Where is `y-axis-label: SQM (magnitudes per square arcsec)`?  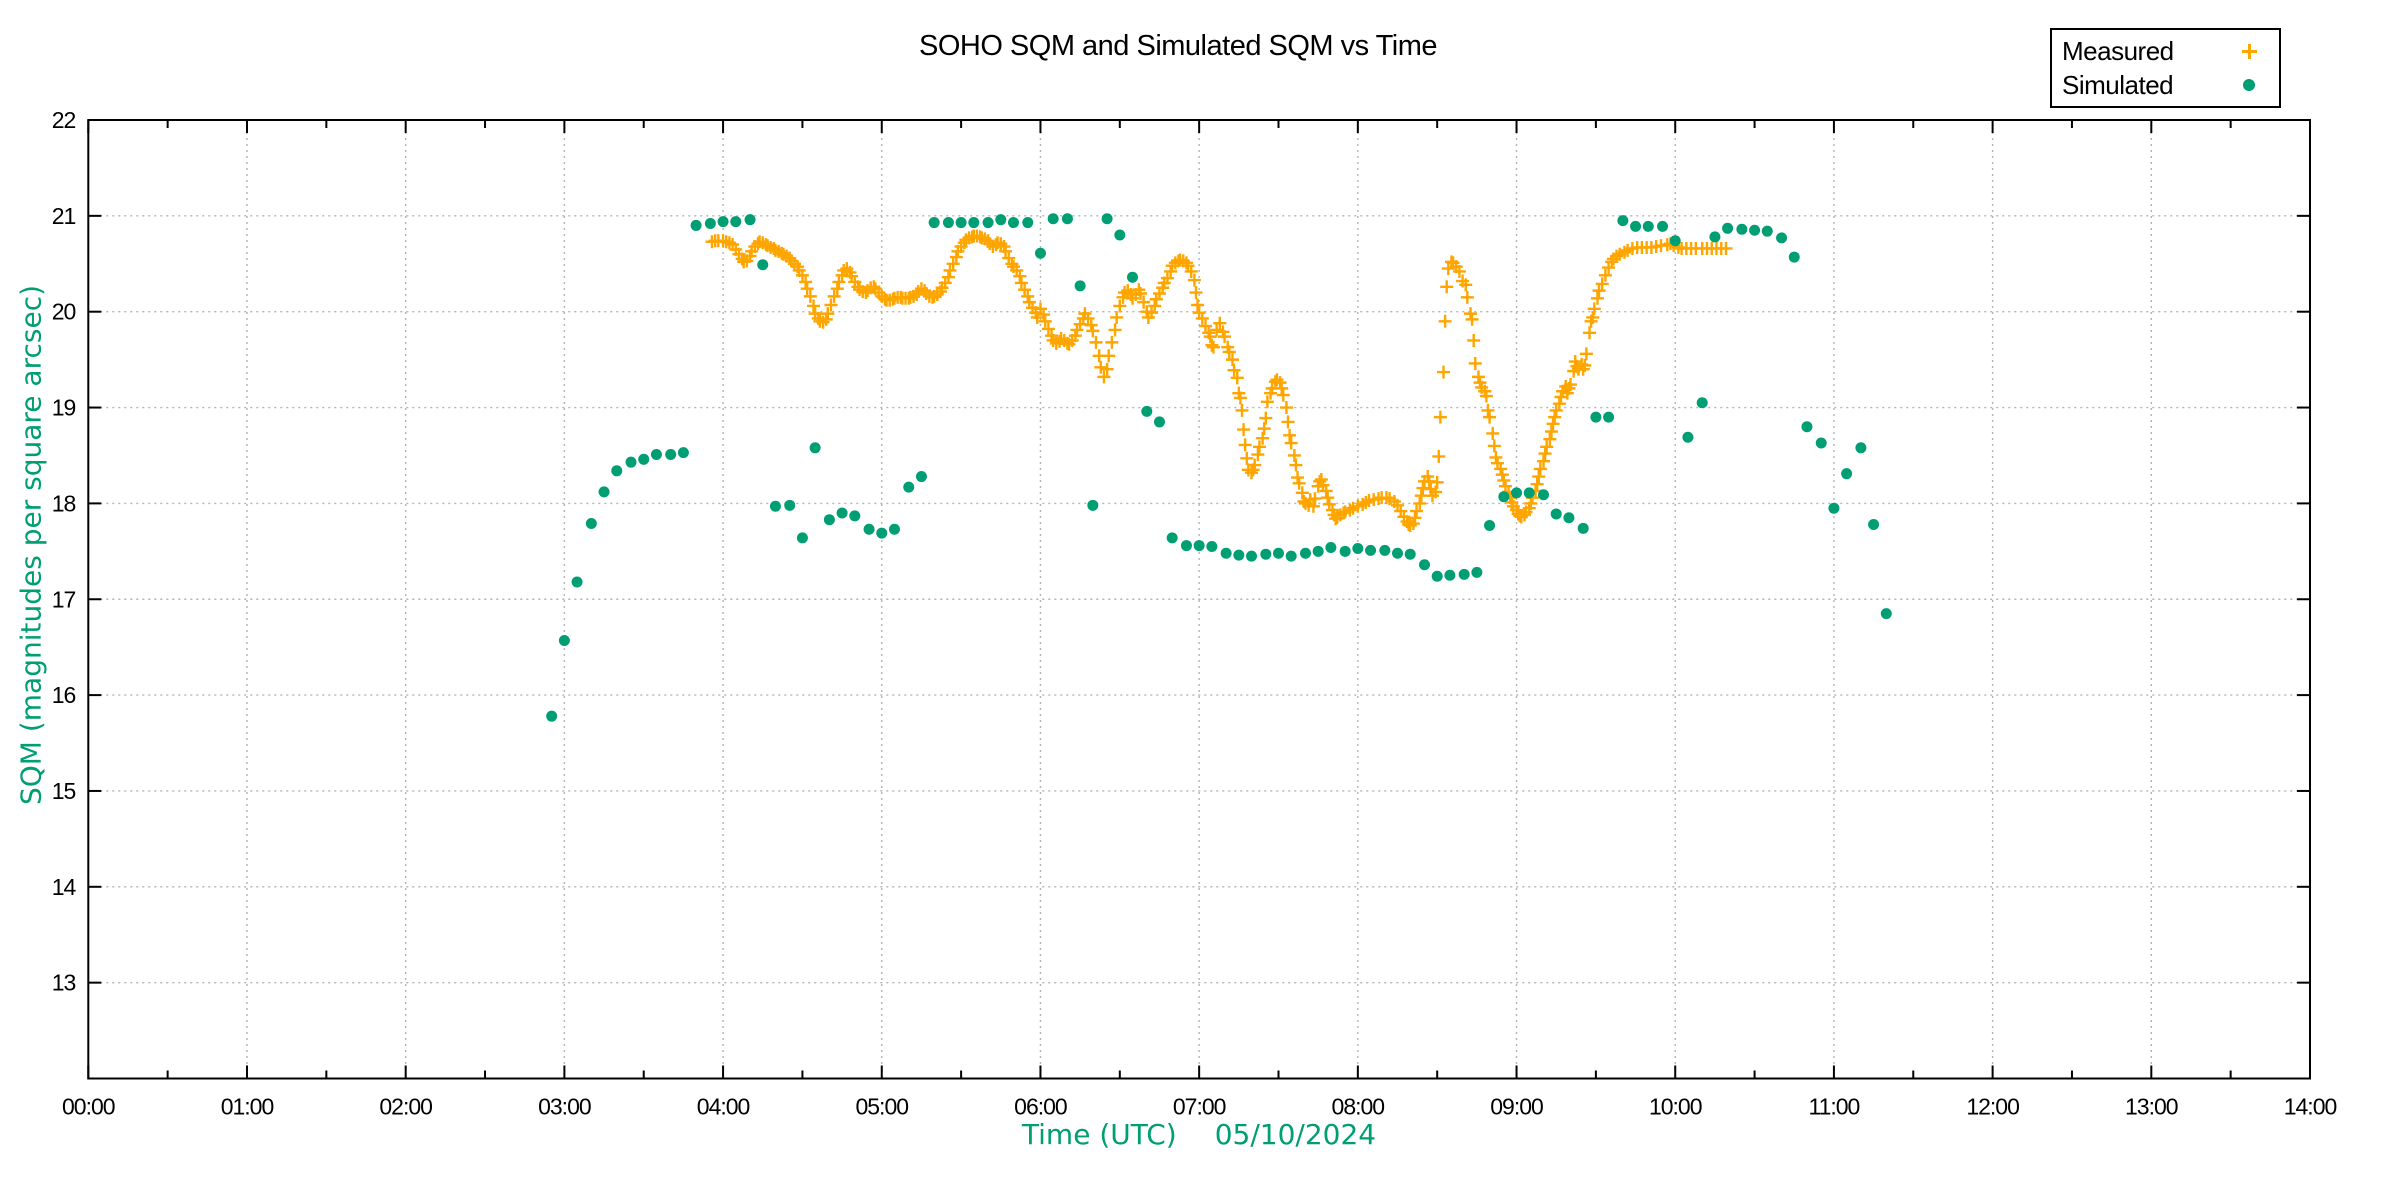 y-axis-label: SQM (magnitudes per square arcsec) is located at coordinates (31, 545).